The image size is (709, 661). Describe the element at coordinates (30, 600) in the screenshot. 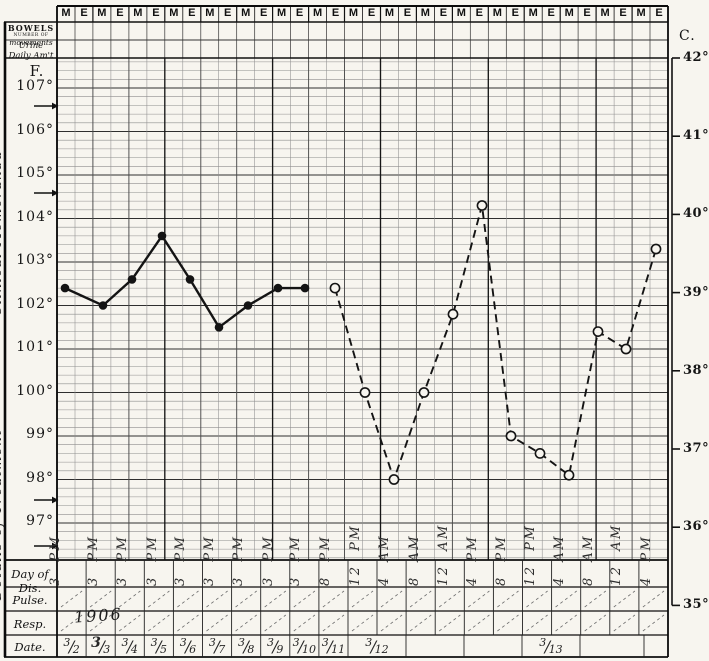

I see `row-label-pulse: Pulse.` at that location.